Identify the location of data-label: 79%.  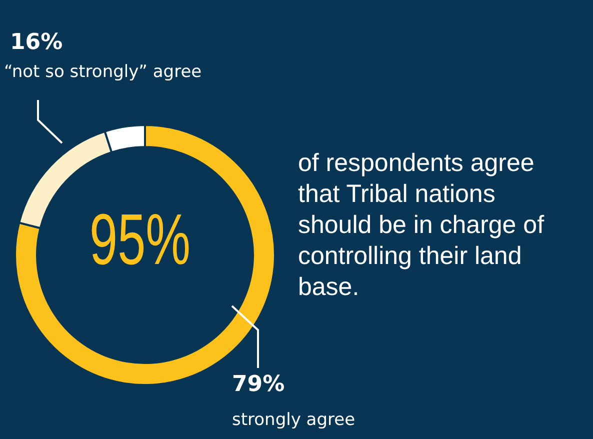
(258, 384).